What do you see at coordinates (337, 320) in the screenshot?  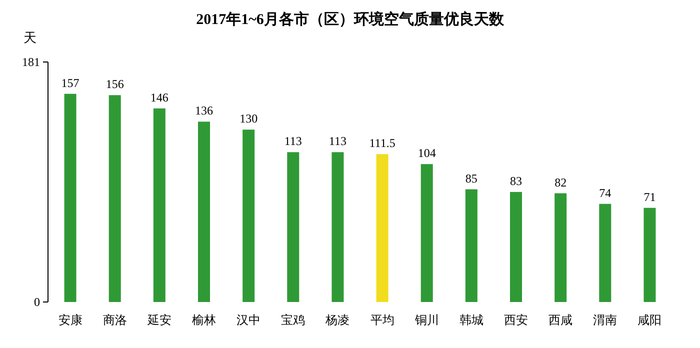 I see `x-tick-label: 杨凌` at bounding box center [337, 320].